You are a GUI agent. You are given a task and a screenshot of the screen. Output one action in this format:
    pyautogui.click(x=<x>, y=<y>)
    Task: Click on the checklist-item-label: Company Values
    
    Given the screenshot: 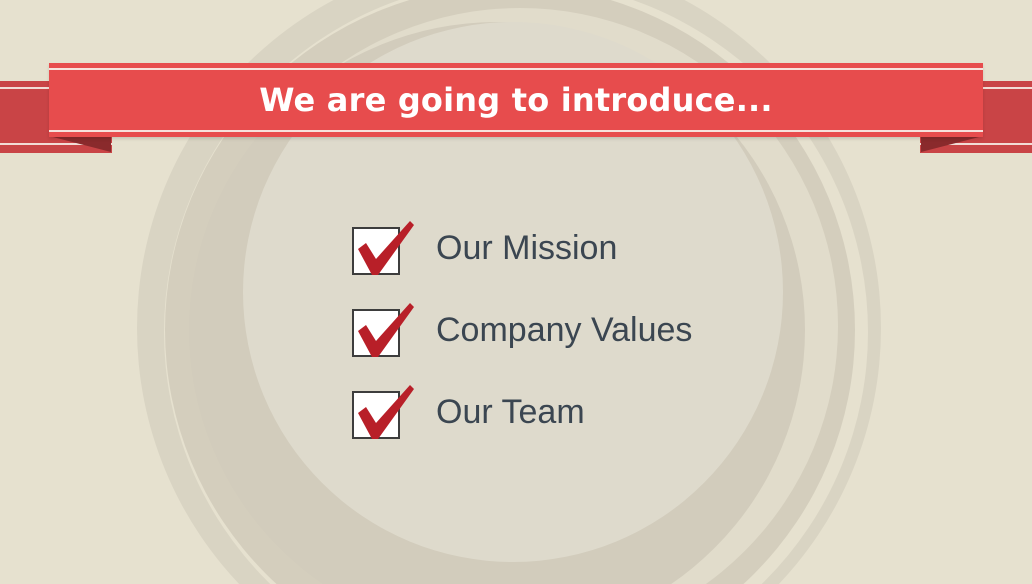 What is the action you would take?
    pyautogui.click(x=564, y=330)
    